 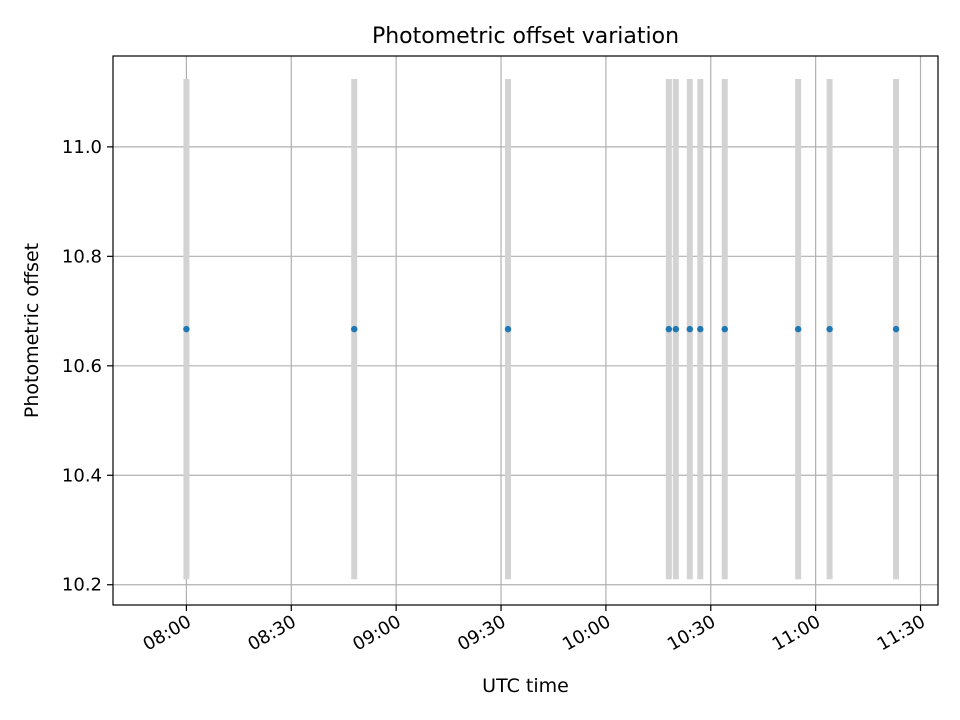 I want to click on x-tick-label: 09:00, so click(x=376, y=633).